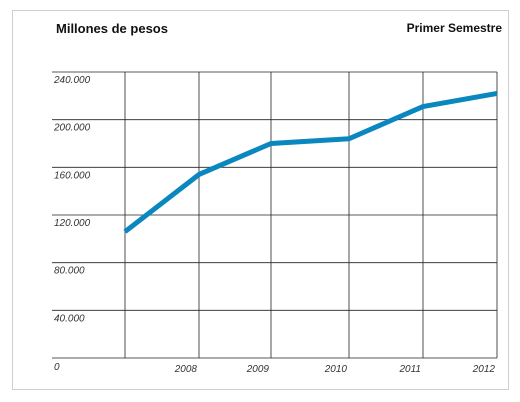 This screenshot has height=402, width=520. What do you see at coordinates (186, 369) in the screenshot?
I see `x-tick-label: 2008` at bounding box center [186, 369].